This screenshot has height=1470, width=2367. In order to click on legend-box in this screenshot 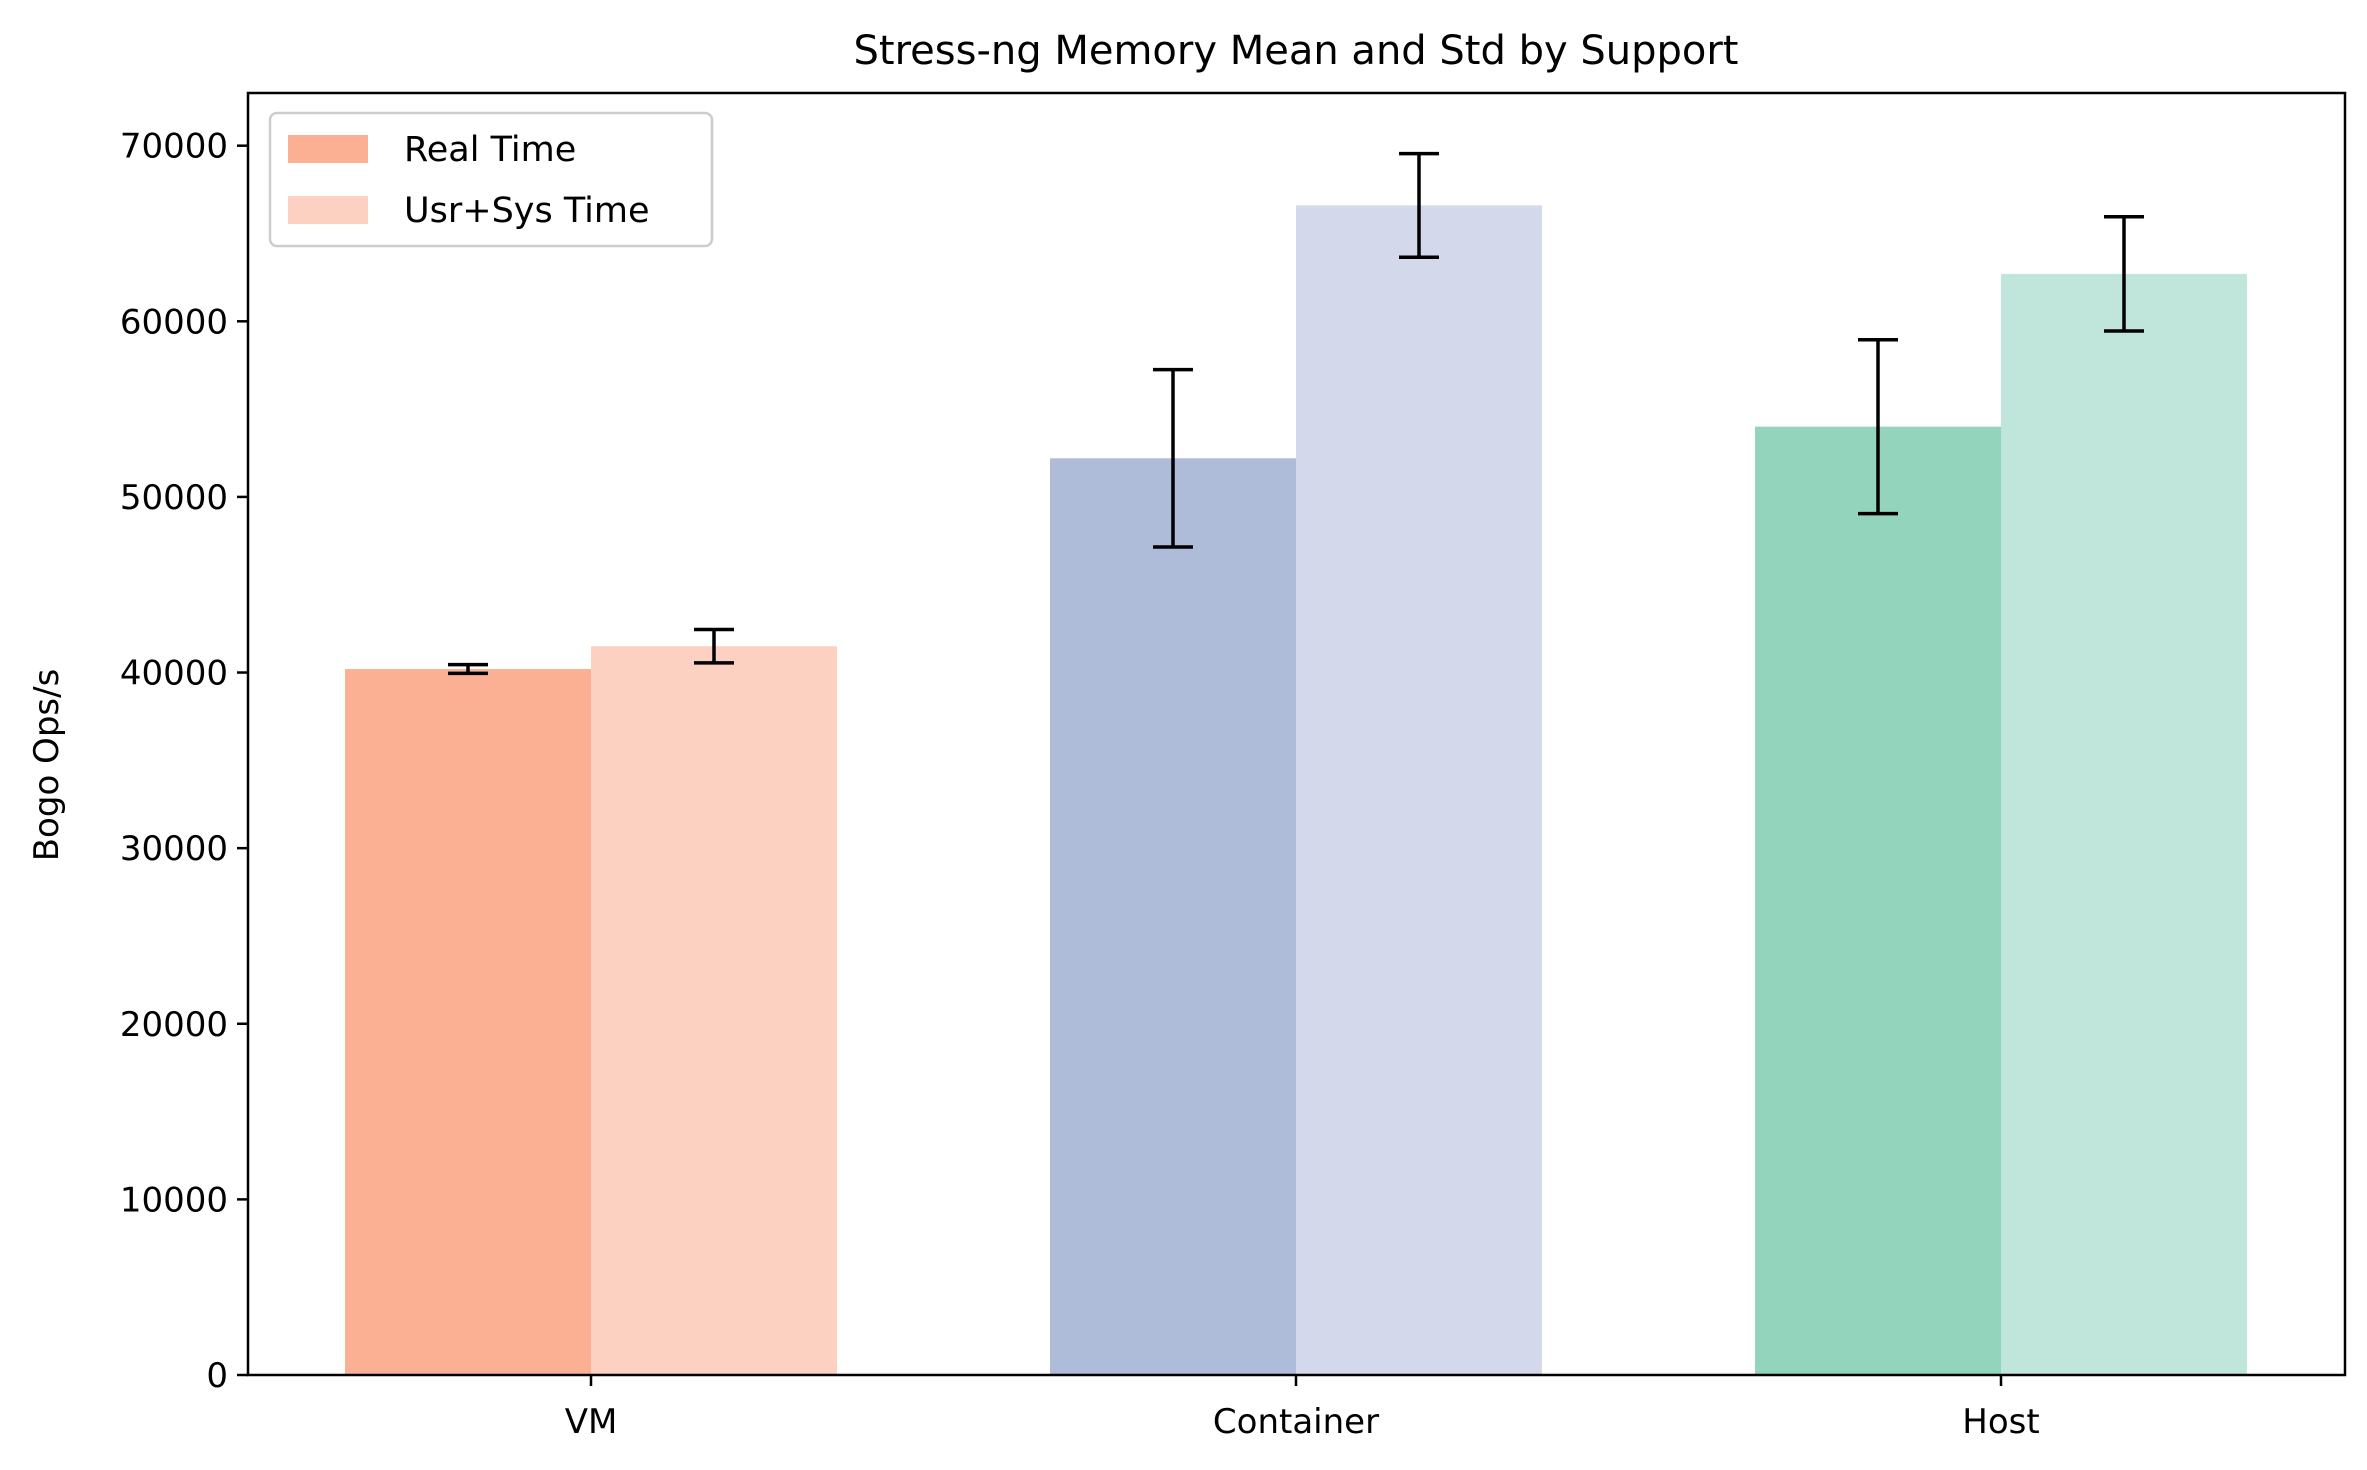, I will do `click(491, 179)`.